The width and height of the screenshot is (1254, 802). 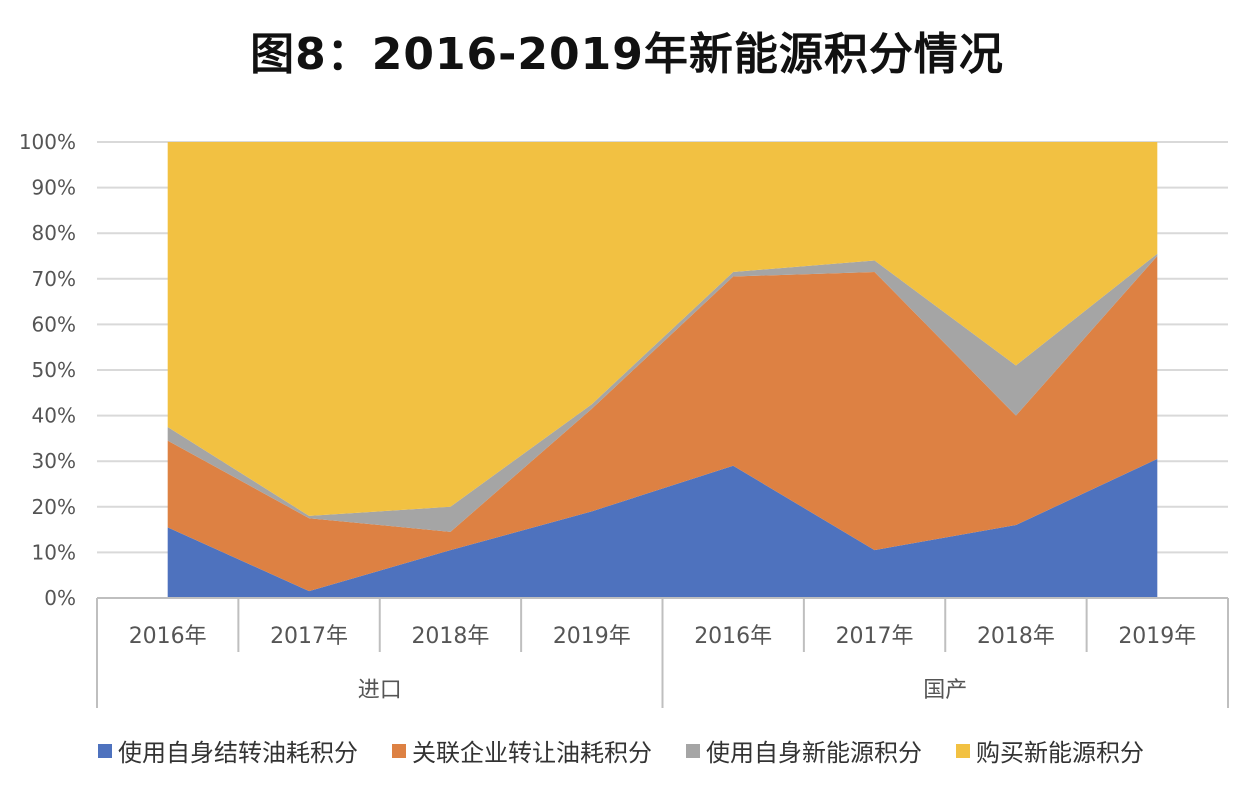 I want to click on y-tick-label: 20%, so click(x=54, y=507).